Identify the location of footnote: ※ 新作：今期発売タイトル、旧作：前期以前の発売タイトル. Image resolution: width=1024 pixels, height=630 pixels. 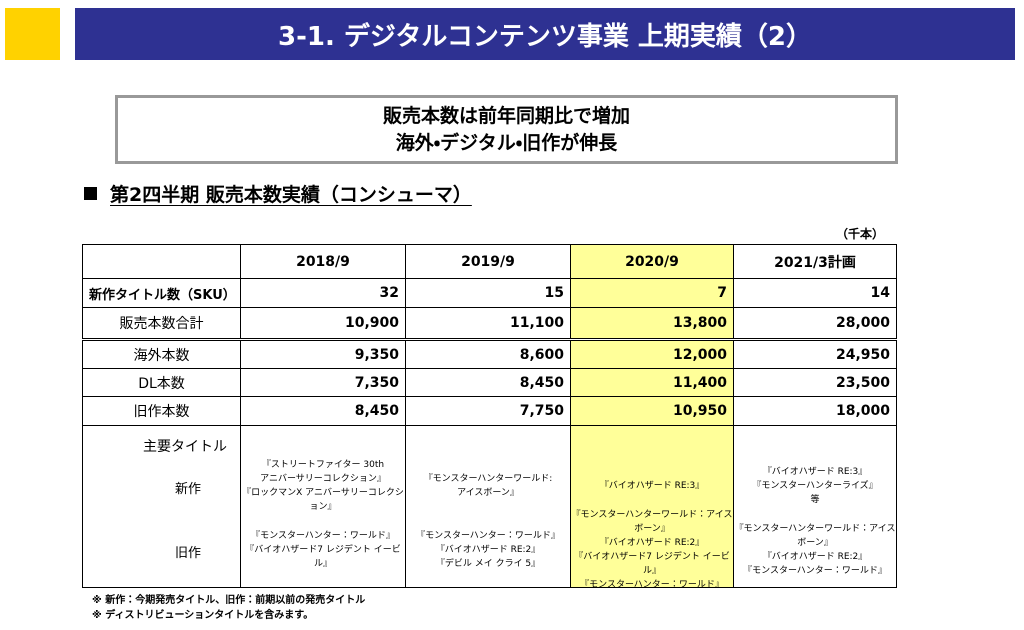
(229, 600).